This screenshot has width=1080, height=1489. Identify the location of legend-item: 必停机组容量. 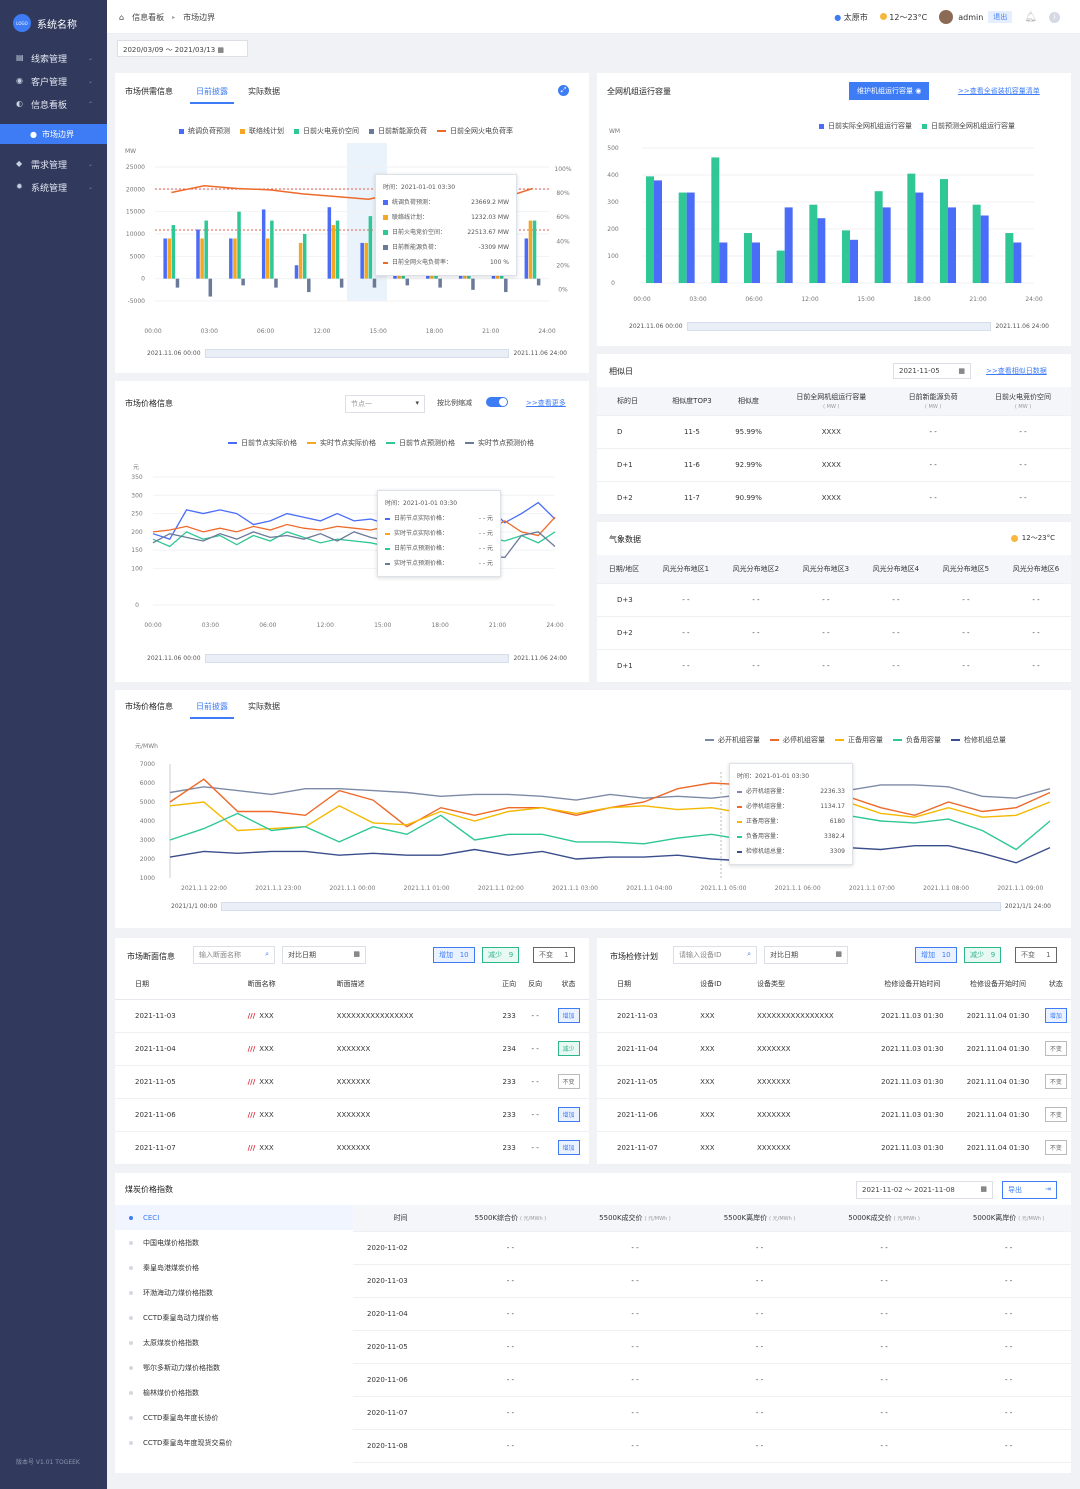
(797, 740).